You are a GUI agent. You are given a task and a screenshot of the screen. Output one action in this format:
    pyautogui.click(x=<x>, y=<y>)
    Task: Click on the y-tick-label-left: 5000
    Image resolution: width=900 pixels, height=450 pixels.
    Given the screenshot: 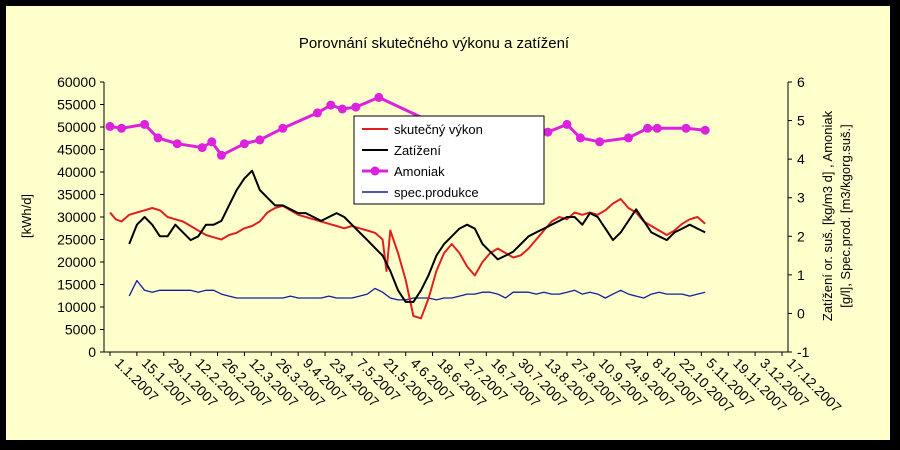 What is the action you would take?
    pyautogui.click(x=80, y=330)
    